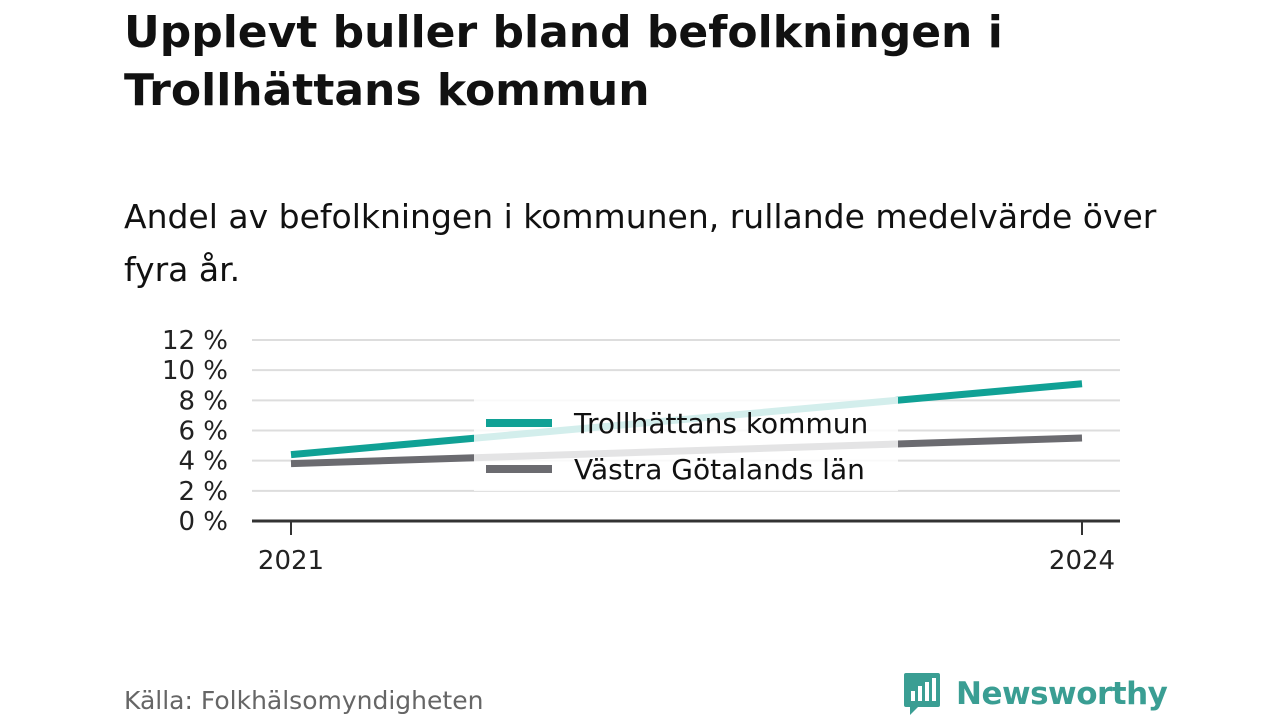  What do you see at coordinates (203, 462) in the screenshot?
I see `y-tick-label: 4 %` at bounding box center [203, 462].